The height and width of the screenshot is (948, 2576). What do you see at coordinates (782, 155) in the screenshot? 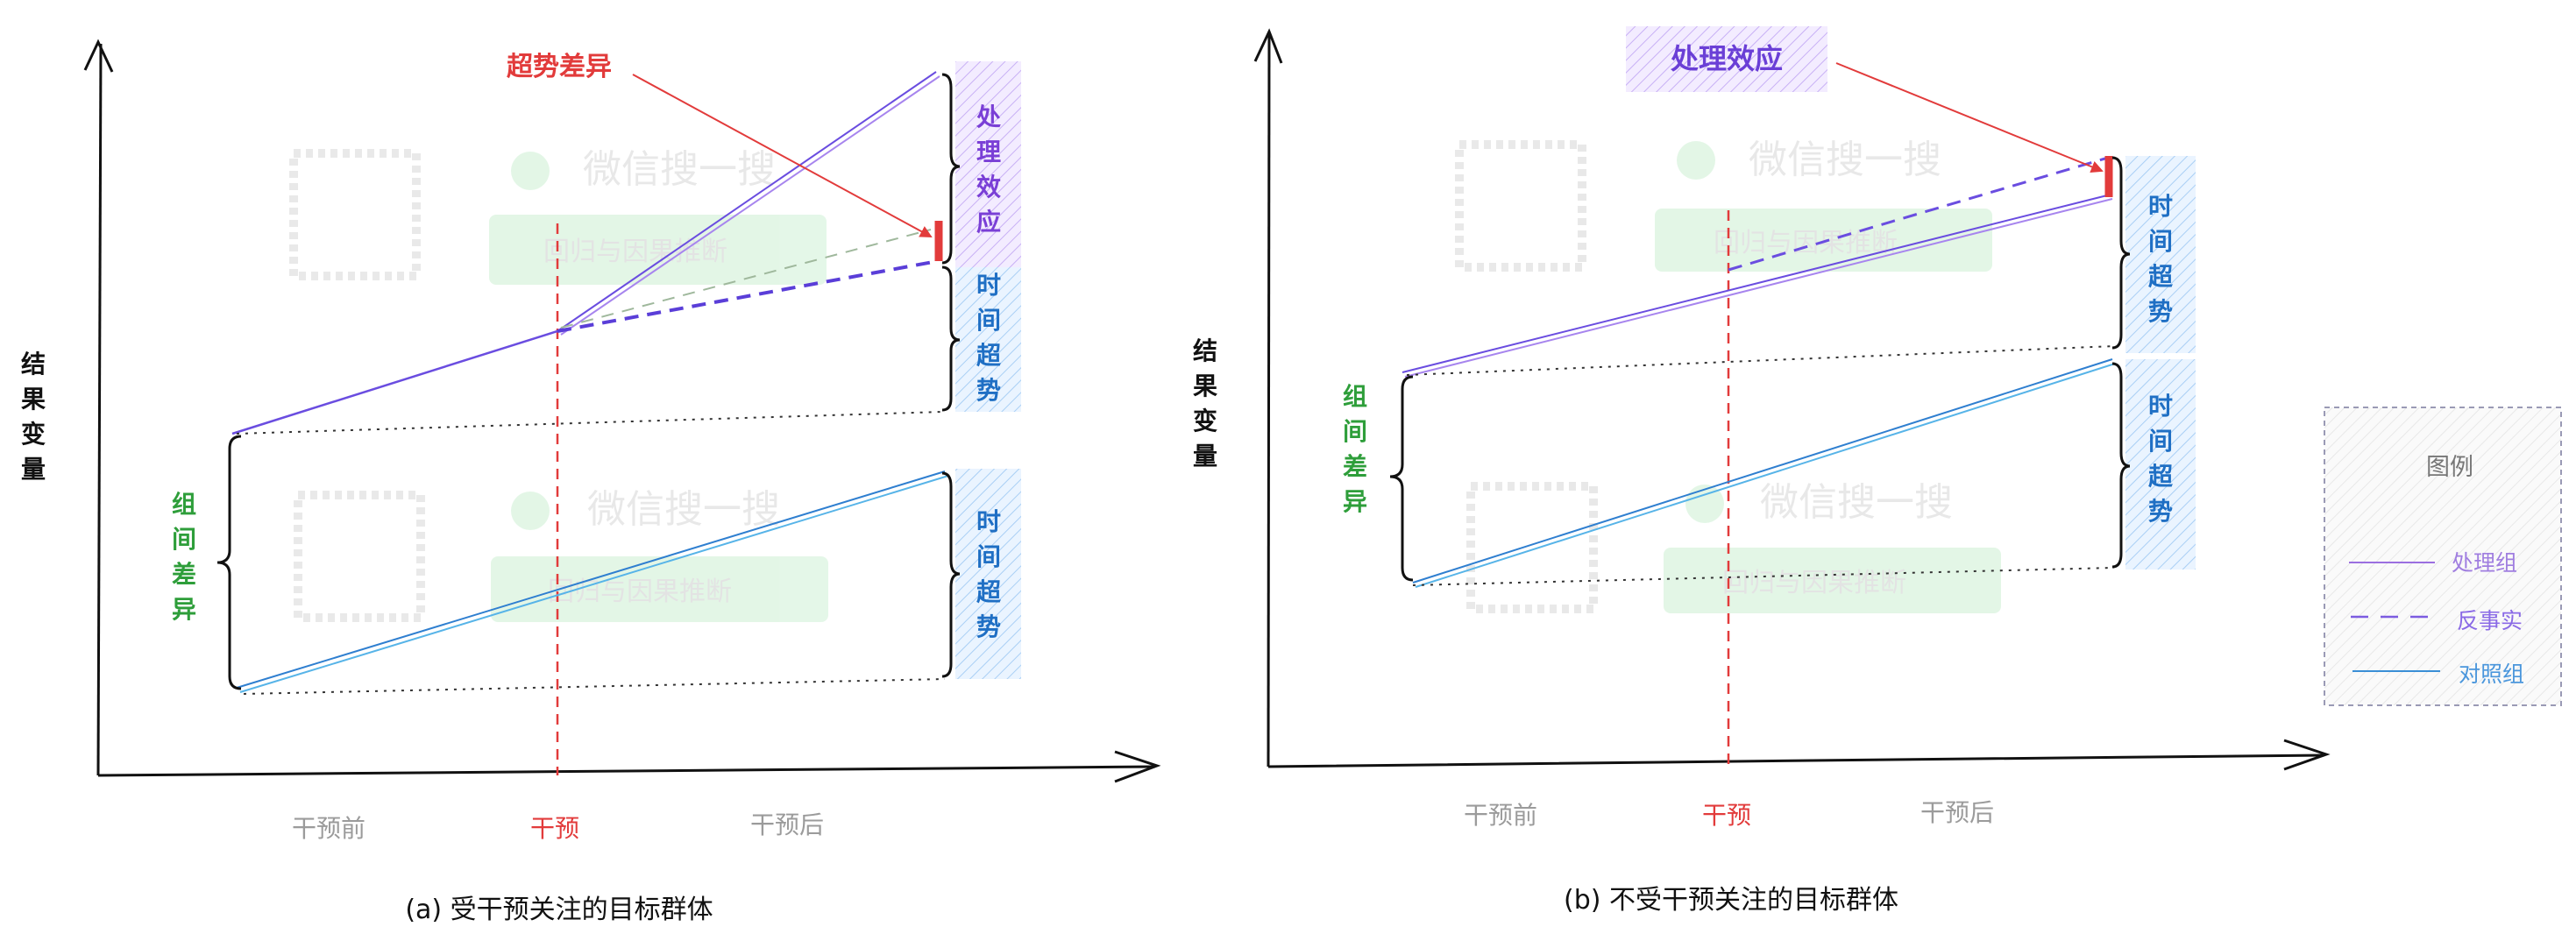
I see `trend-diff-arrow` at bounding box center [782, 155].